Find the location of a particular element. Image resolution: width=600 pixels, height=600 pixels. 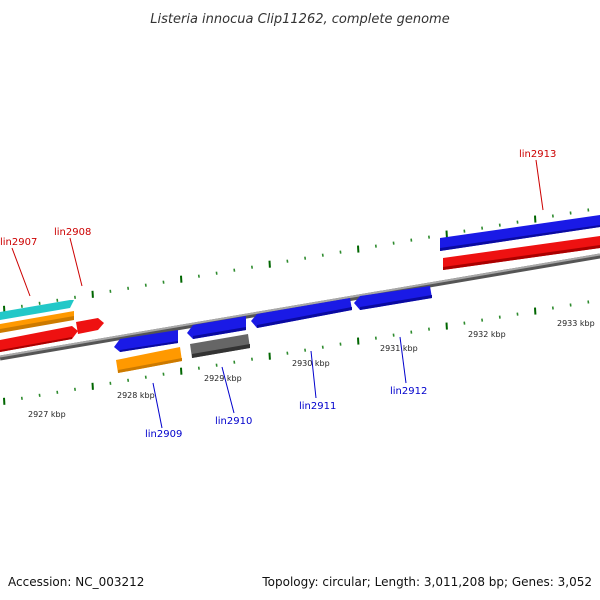

gene-lin2907-orange-shadow is located at coordinates (37, 324).